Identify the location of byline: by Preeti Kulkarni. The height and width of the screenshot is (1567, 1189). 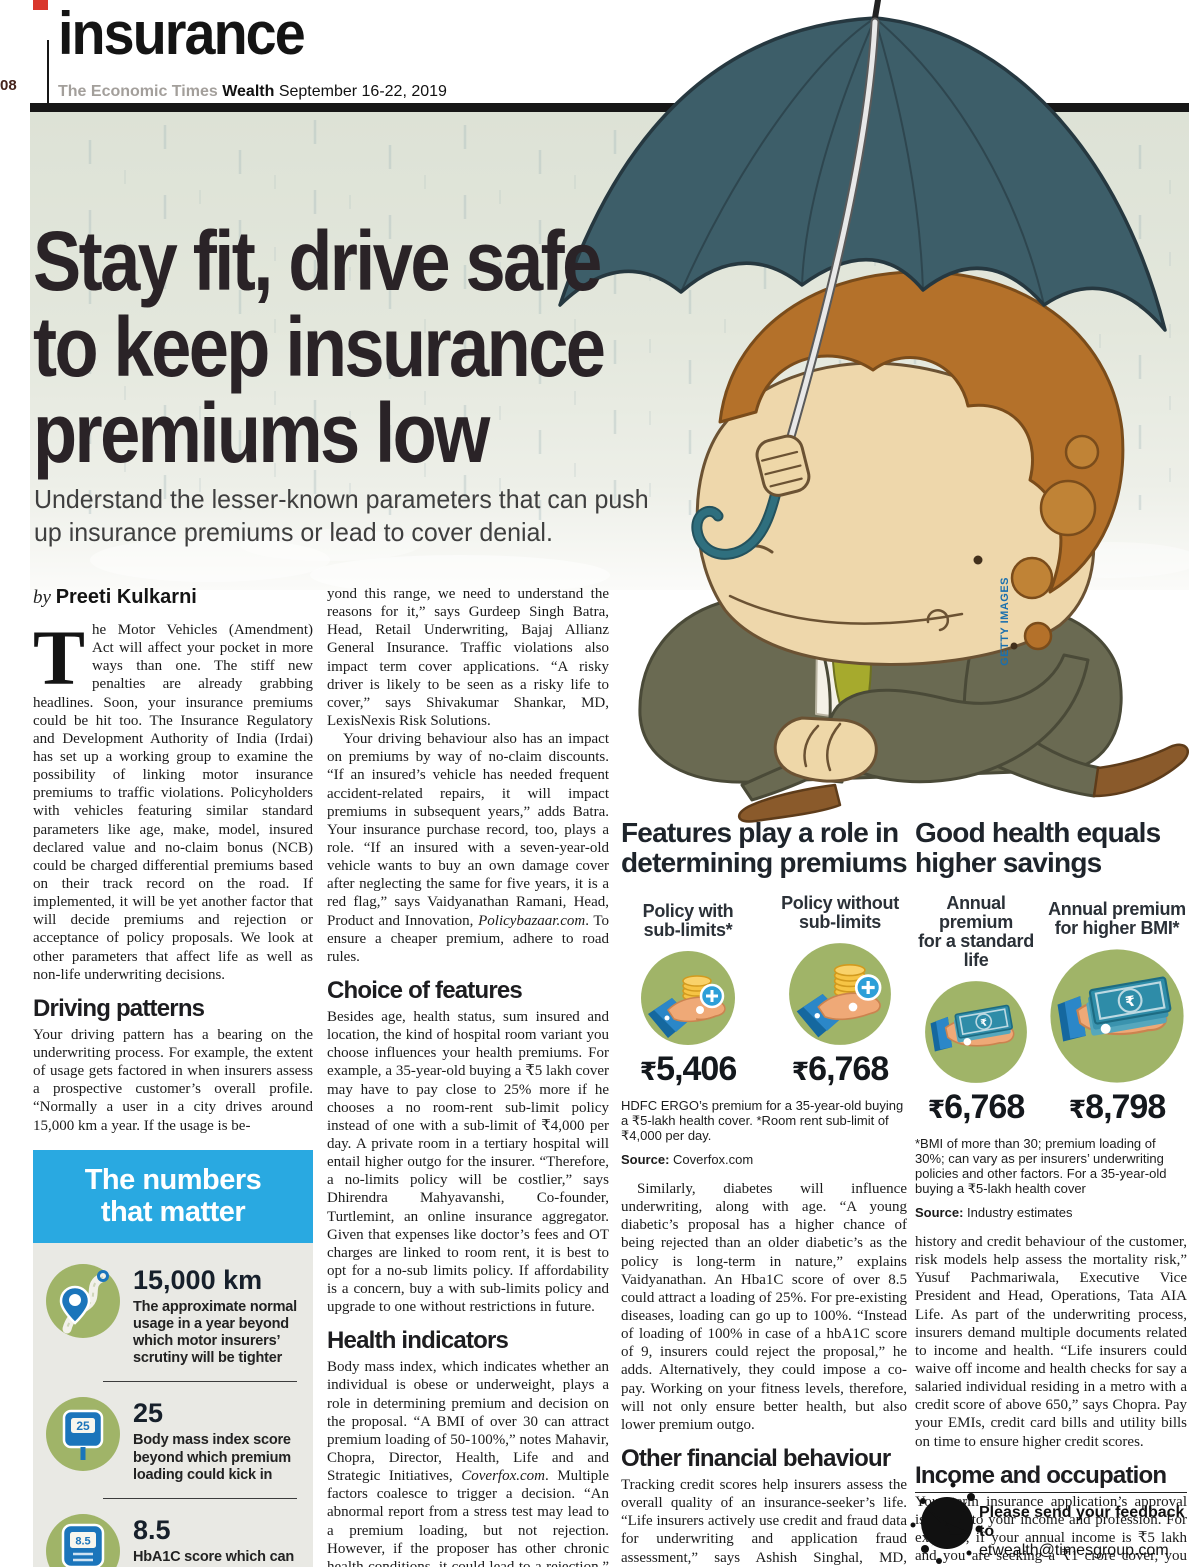
(115, 597).